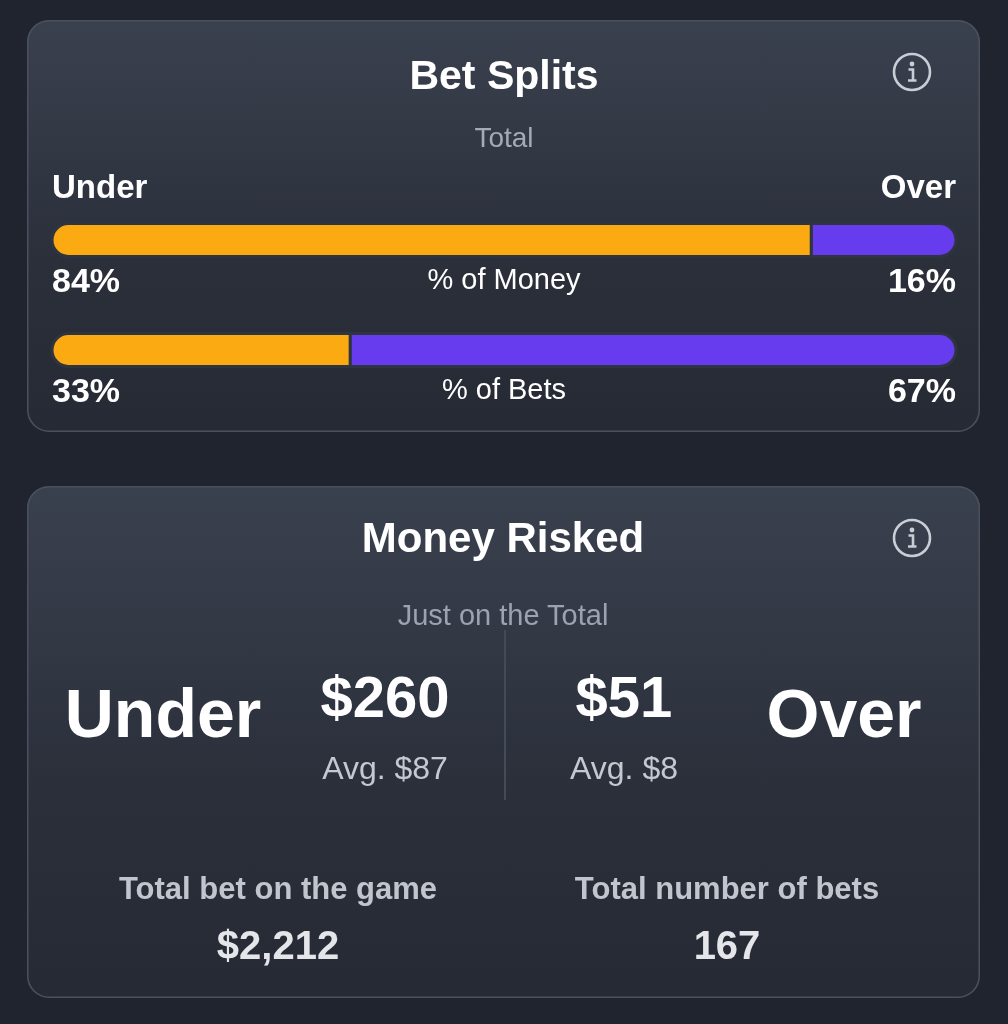 The image size is (1008, 1024). Describe the element at coordinates (504, 389) in the screenshot. I see `y-tick-label: % of Bets` at that location.